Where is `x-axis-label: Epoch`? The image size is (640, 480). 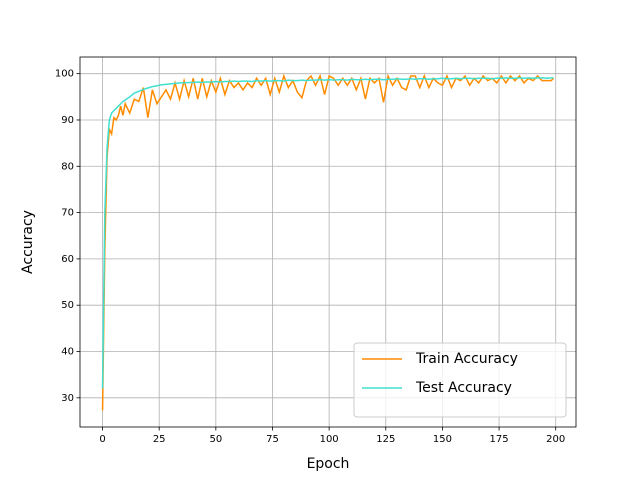 x-axis-label: Epoch is located at coordinates (328, 464).